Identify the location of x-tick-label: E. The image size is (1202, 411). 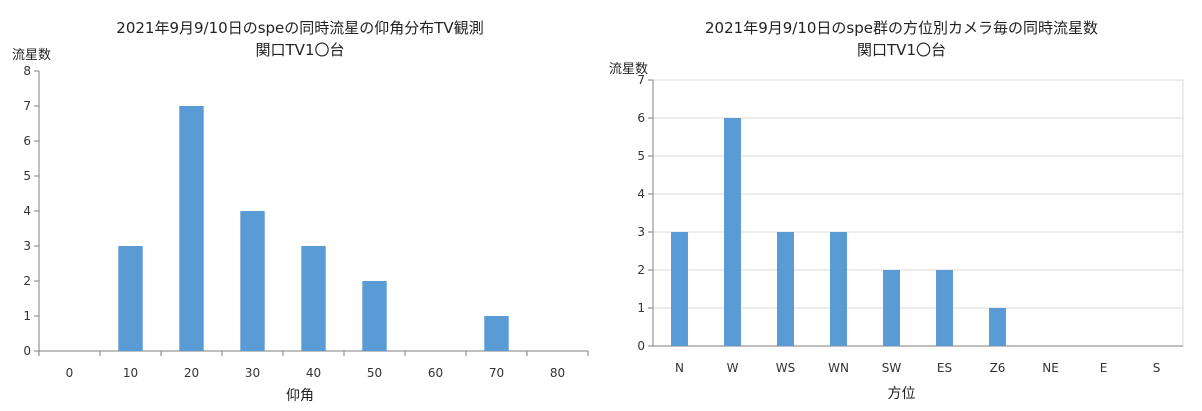
(1104, 368).